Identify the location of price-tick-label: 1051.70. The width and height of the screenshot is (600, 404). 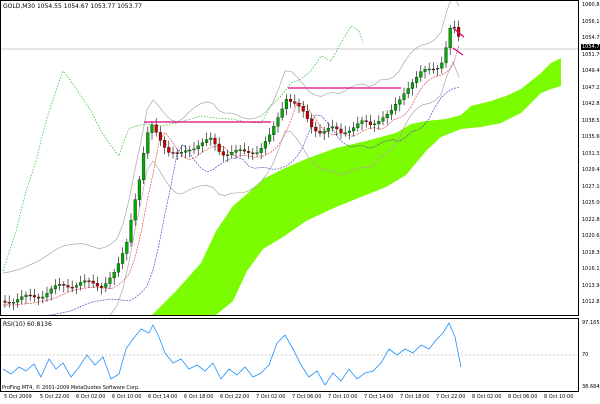
(591, 54).